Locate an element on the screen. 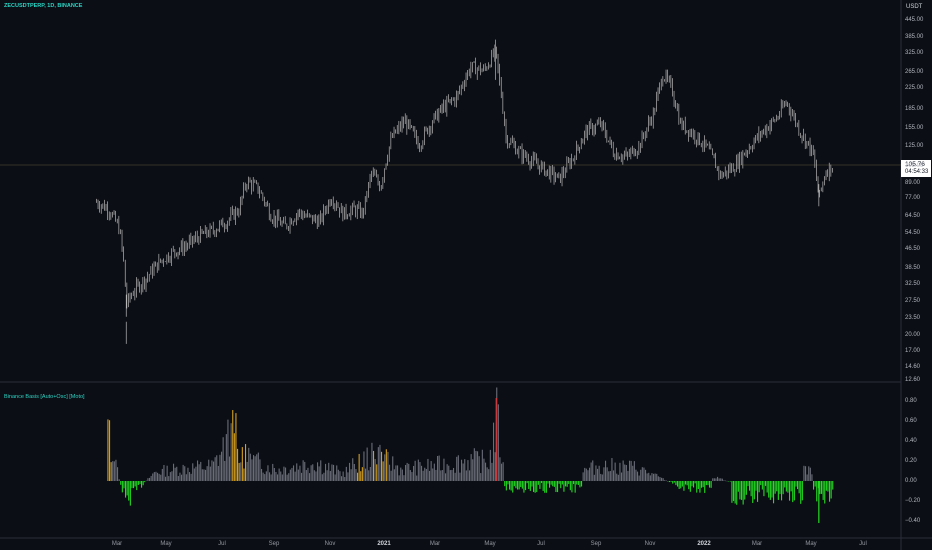 The height and width of the screenshot is (550, 932). time-tick-label: Nov is located at coordinates (330, 544).